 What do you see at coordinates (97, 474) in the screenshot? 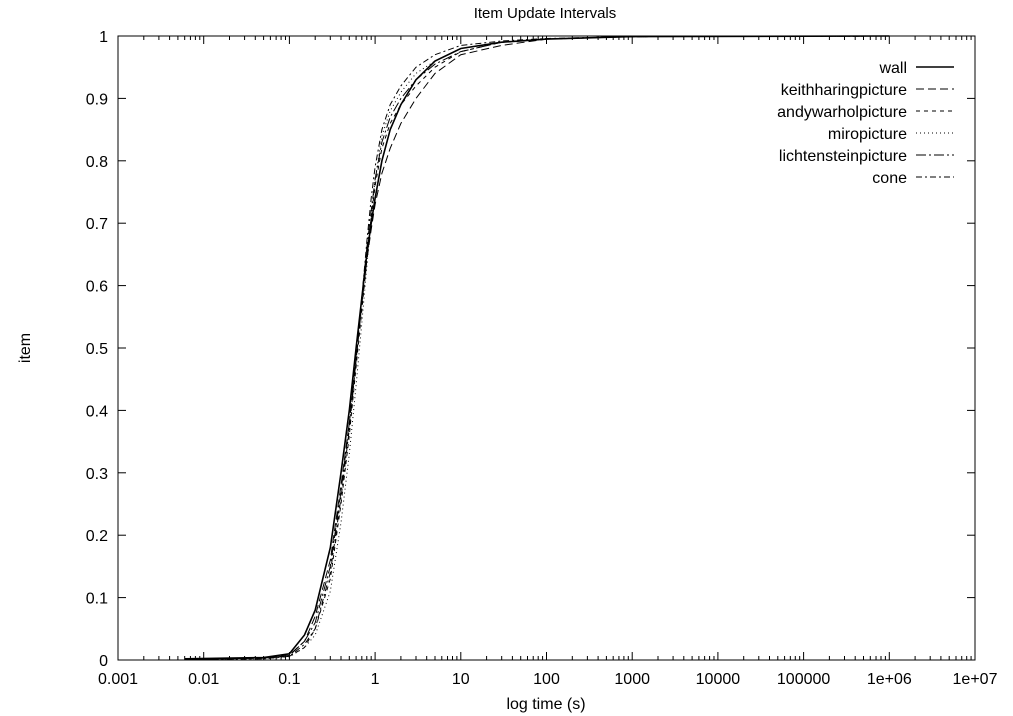
I see `y-tick-label: 0.3` at bounding box center [97, 474].